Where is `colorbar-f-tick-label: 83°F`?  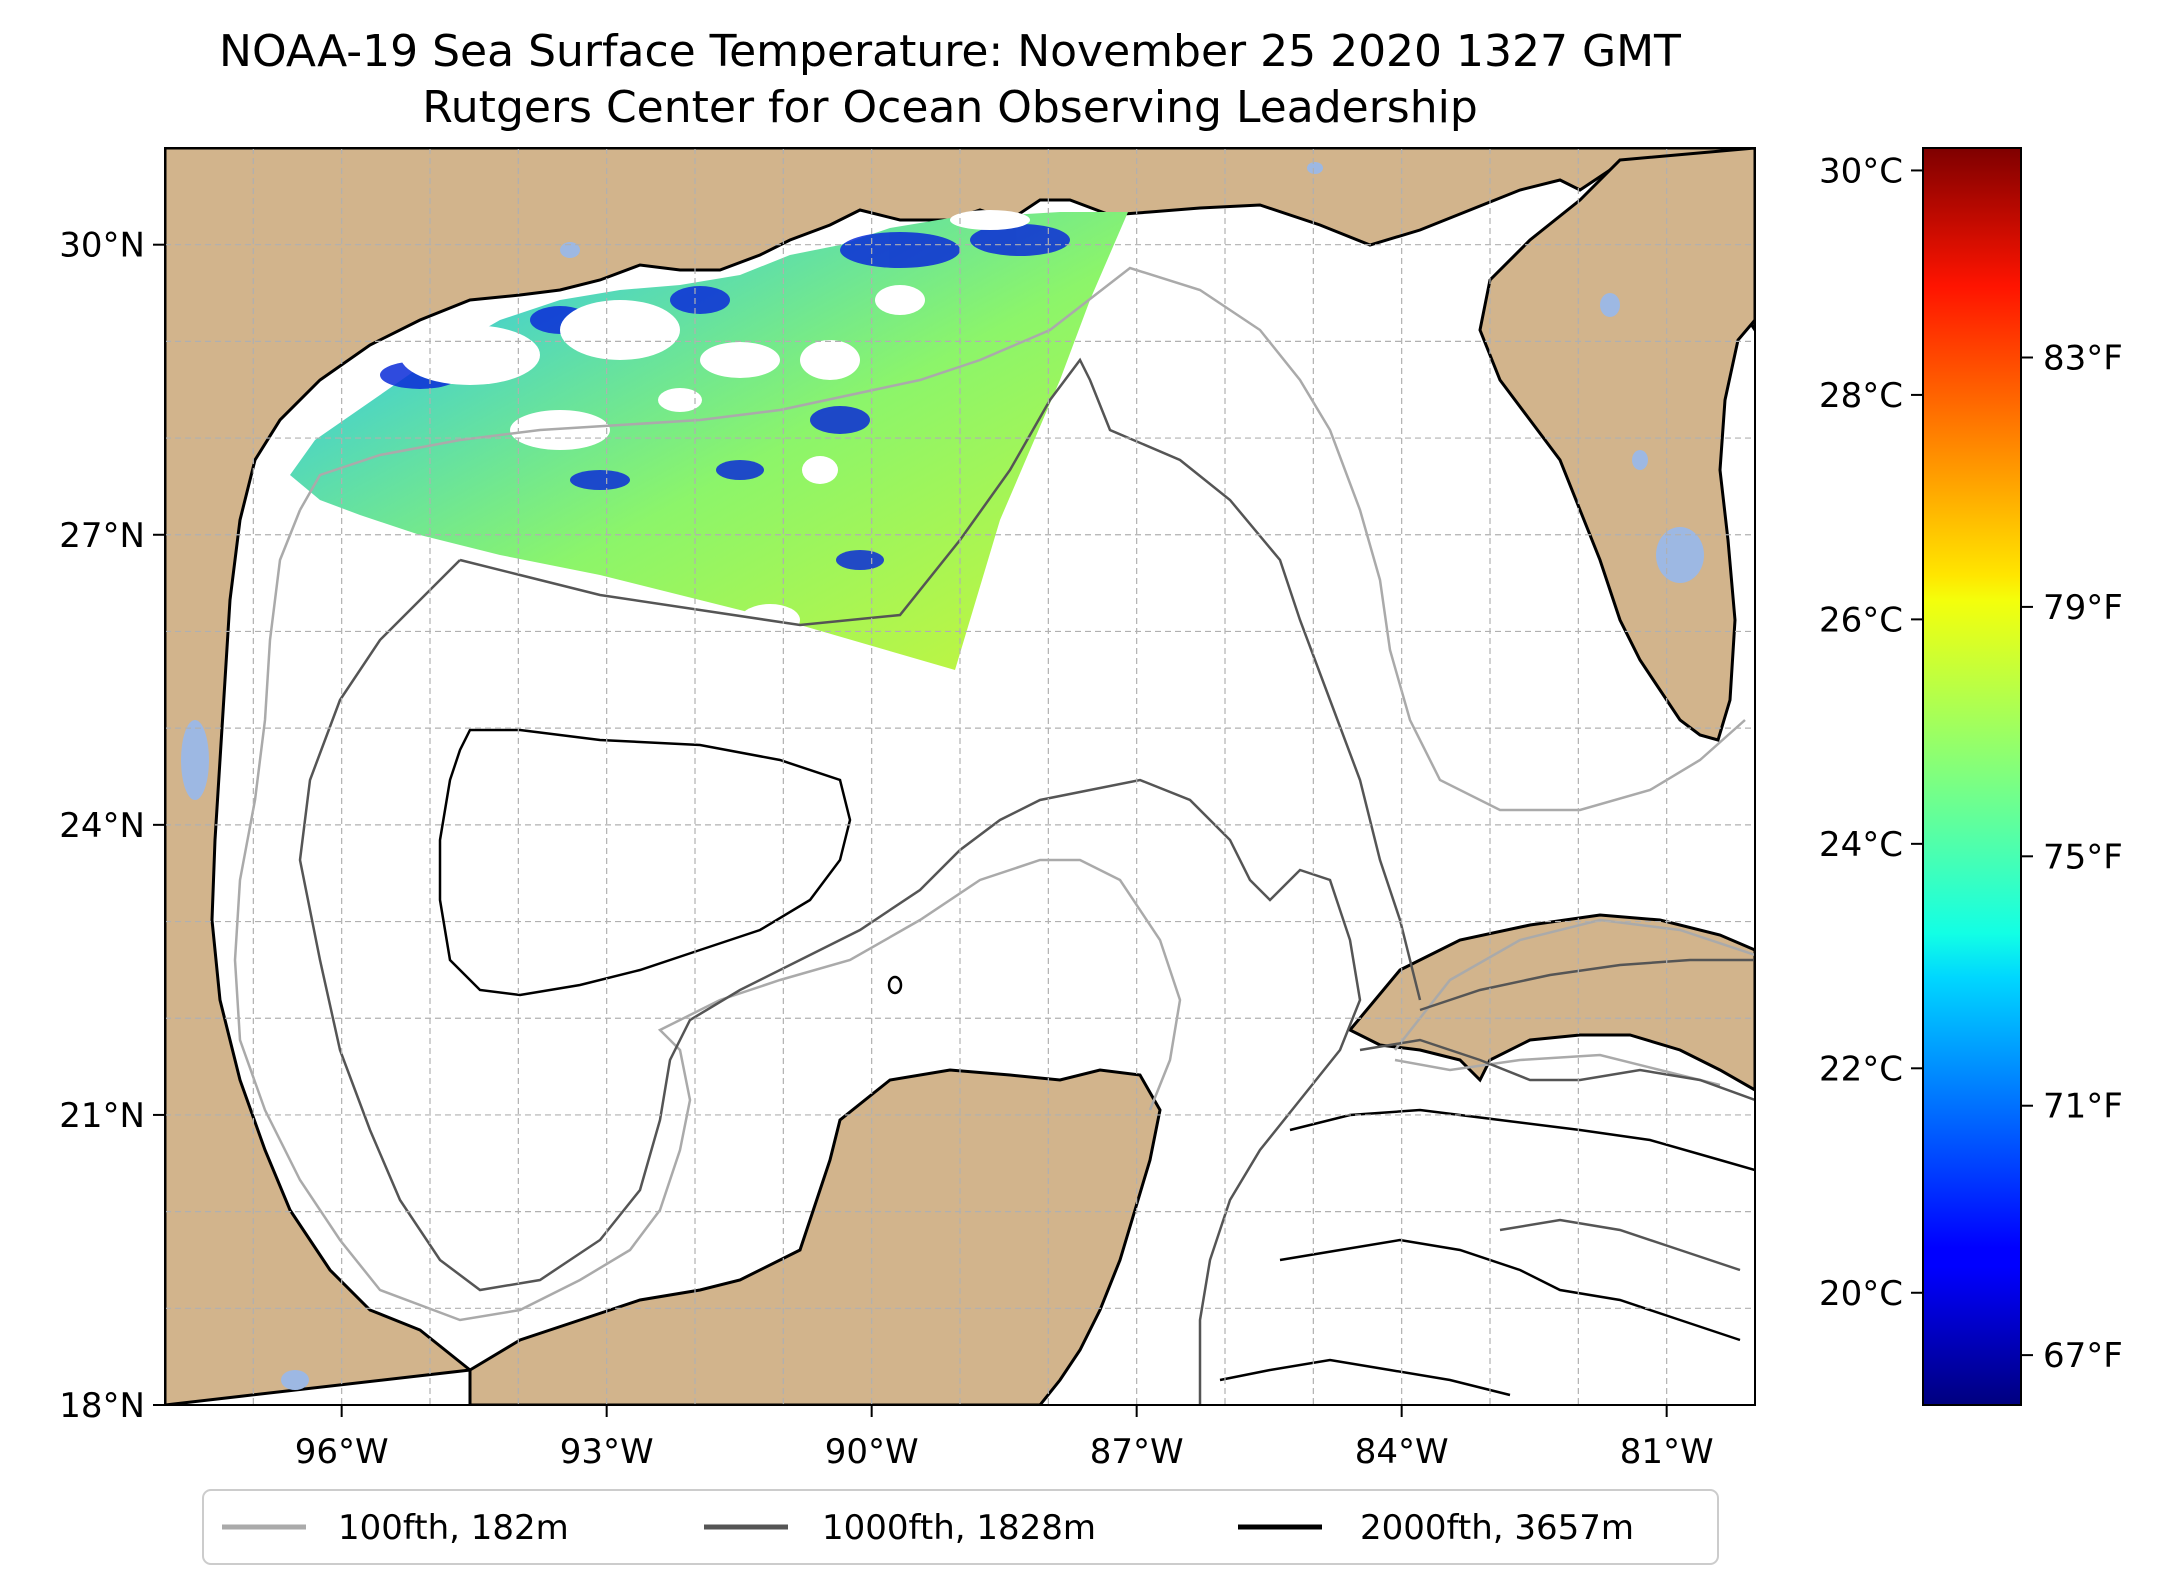
colorbar-f-tick-label: 83°F is located at coordinates (2083, 359).